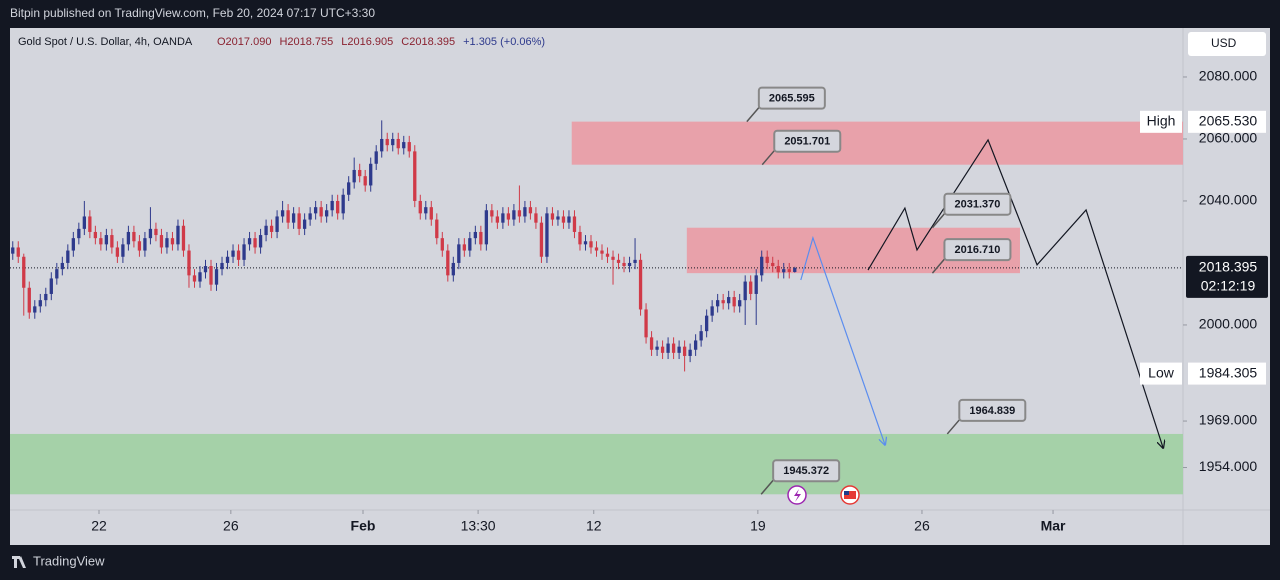  I want to click on x-tick-label: 13:30, so click(478, 526).